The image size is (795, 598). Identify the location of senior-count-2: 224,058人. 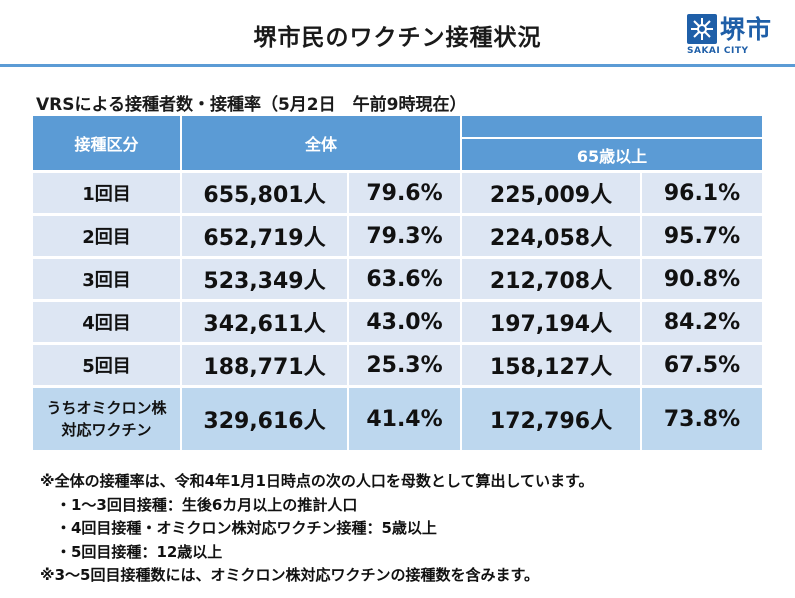
(551, 236).